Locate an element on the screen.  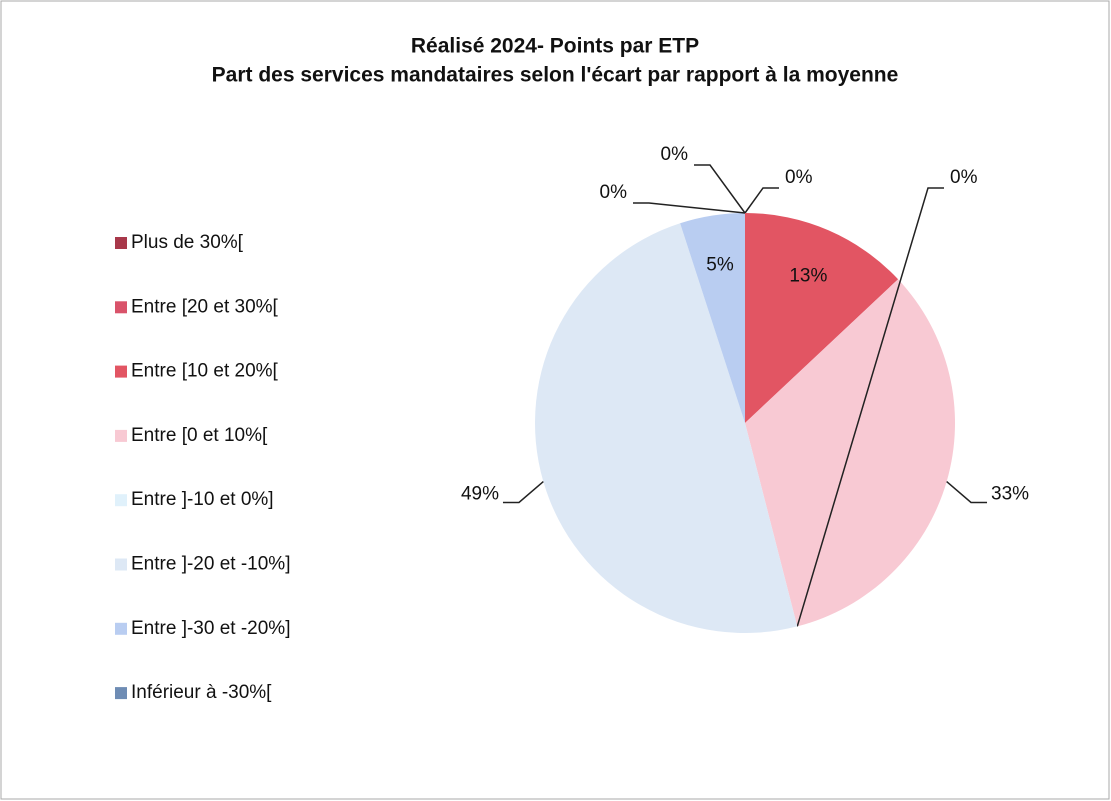
data-label: 33% is located at coordinates (1010, 493).